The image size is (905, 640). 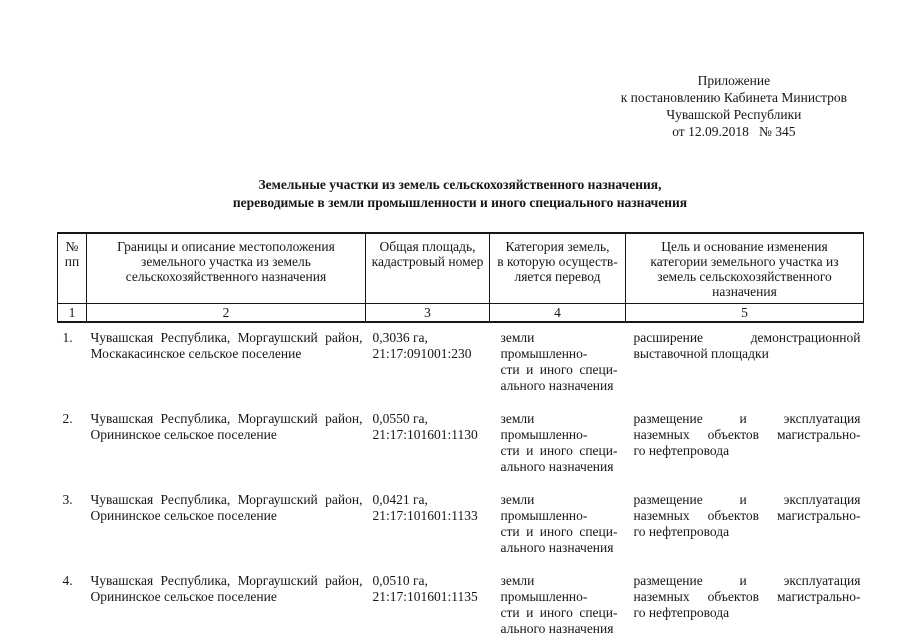 I want to click on cell-area_cadastre: 0,3036 га, 21:17:091001:230, so click(x=422, y=345).